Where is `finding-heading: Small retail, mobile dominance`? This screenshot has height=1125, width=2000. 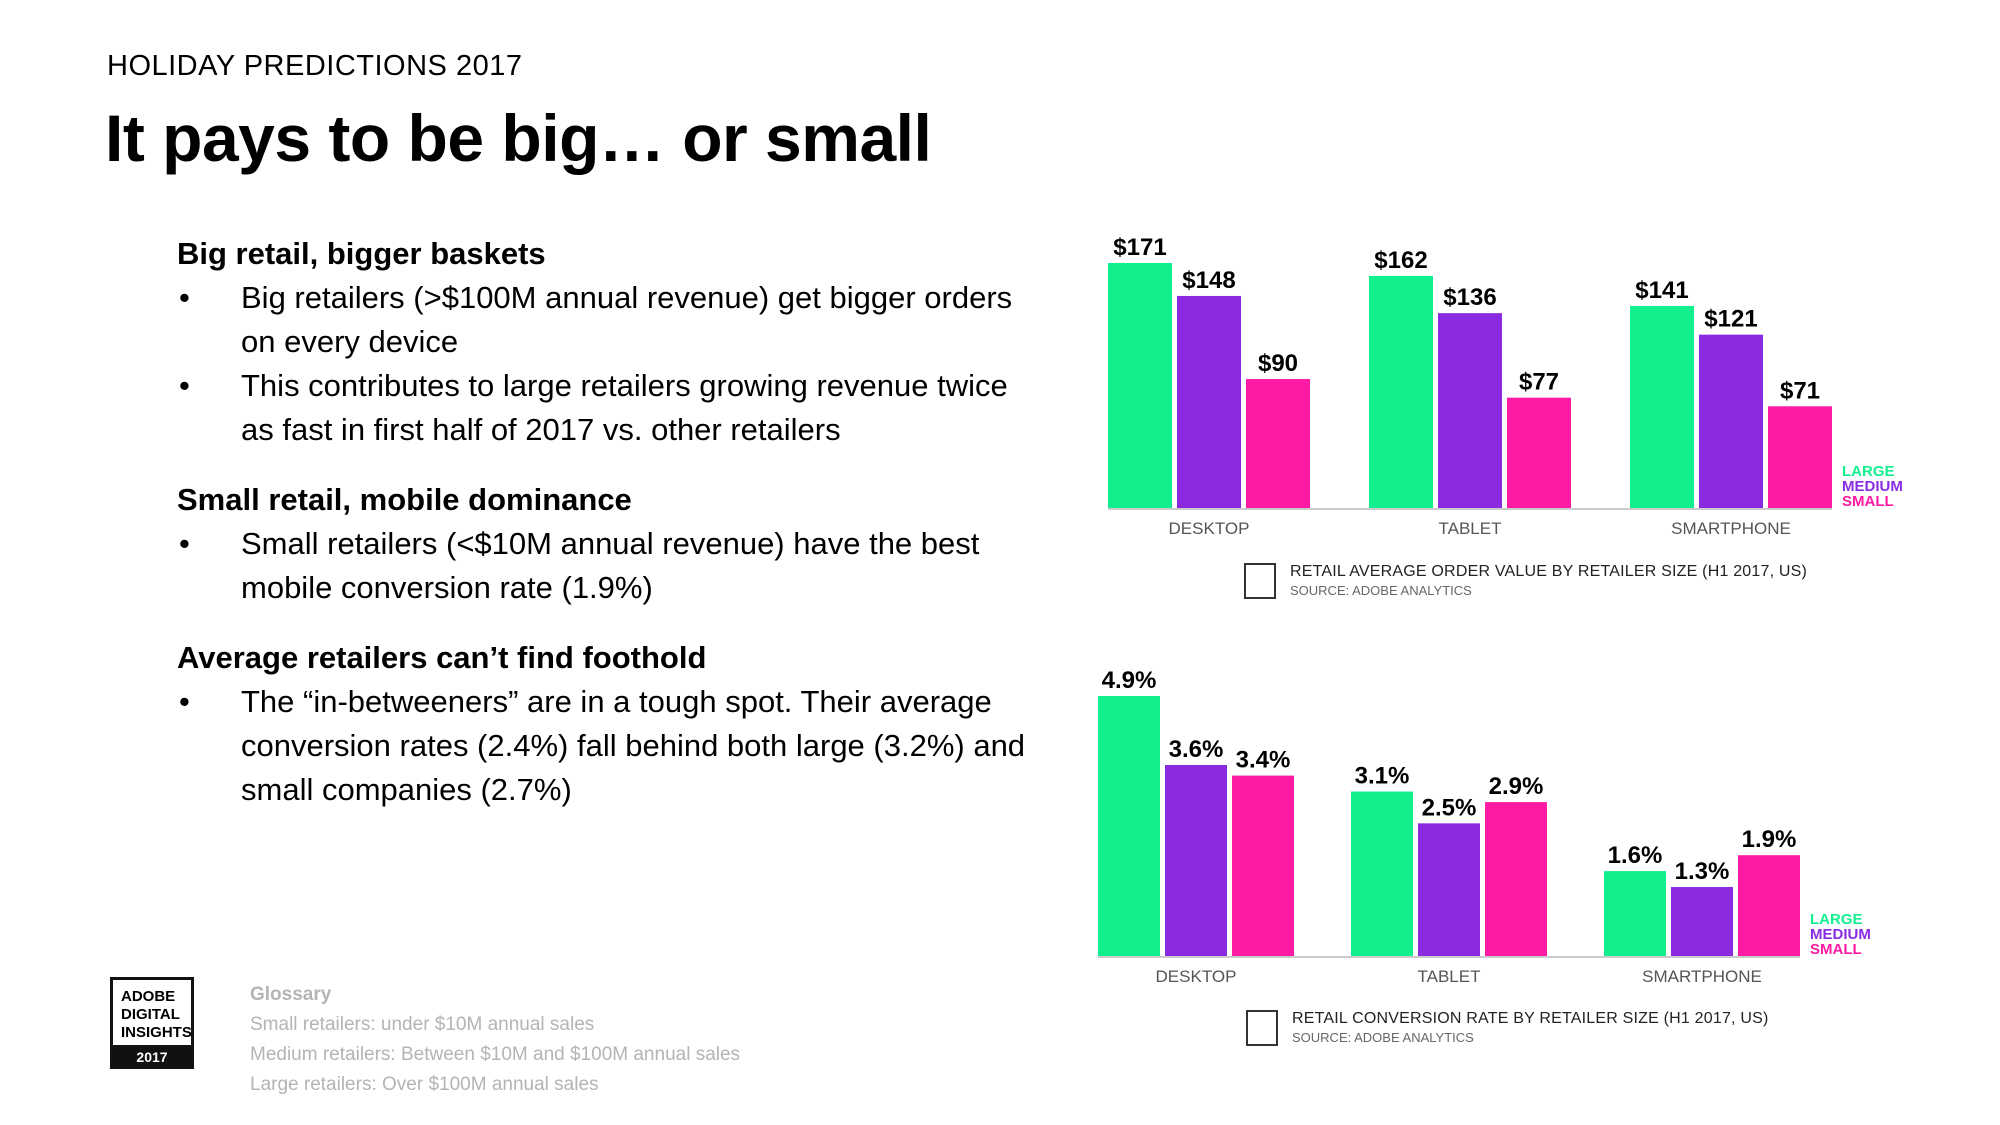
finding-heading: Small retail, mobile dominance is located at coordinates (404, 499).